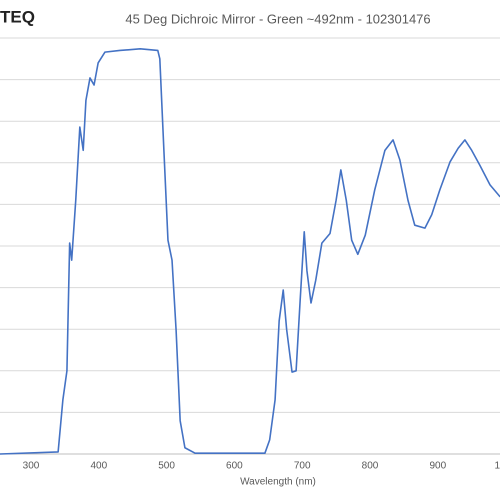 Image resolution: width=500 pixels, height=500 pixels. I want to click on x-tick-label: 1000, so click(497, 466).